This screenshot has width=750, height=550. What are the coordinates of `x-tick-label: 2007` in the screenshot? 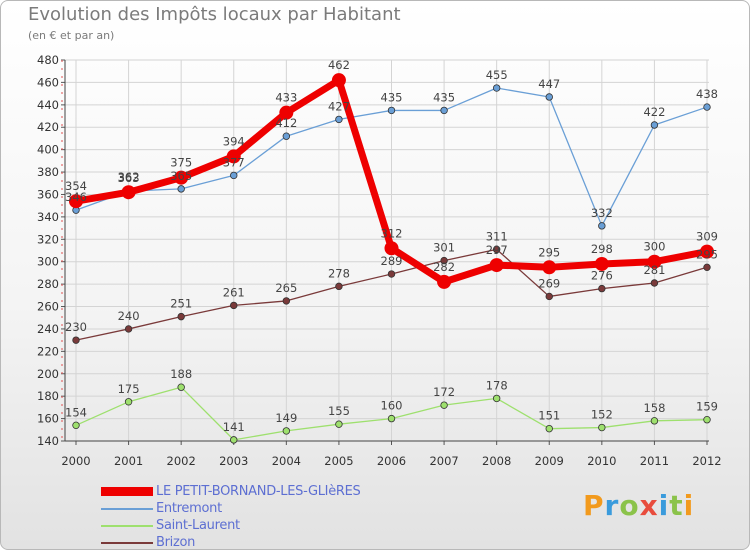 It's located at (443, 461).